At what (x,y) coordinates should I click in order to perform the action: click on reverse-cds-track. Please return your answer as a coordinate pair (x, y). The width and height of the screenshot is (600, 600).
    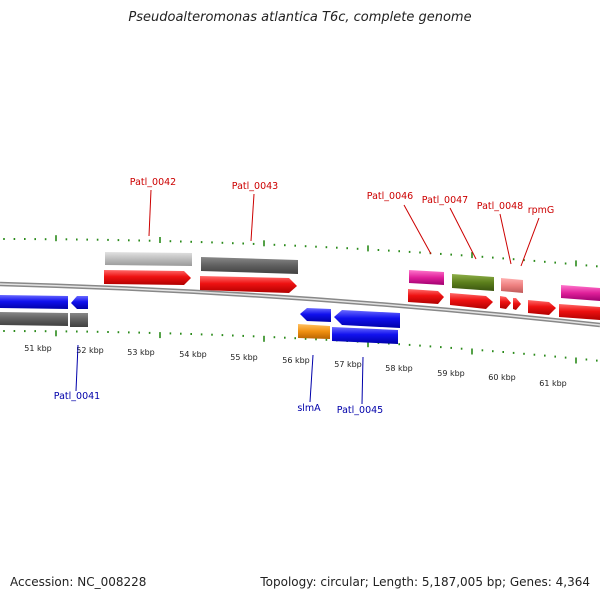
    Looking at the image, I should click on (200, 311).